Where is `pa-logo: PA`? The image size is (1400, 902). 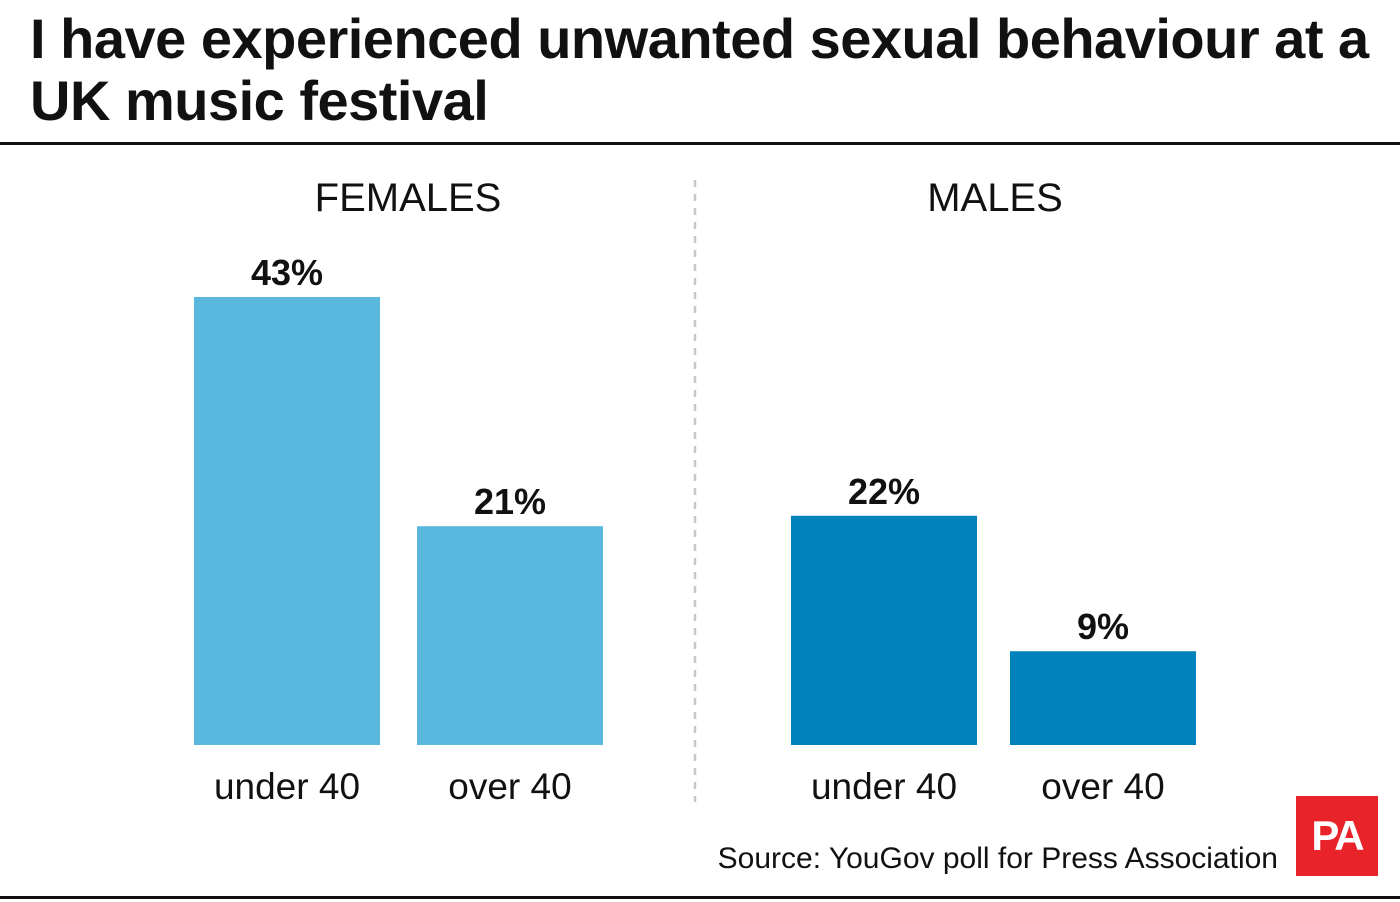 pa-logo: PA is located at coordinates (1337, 836).